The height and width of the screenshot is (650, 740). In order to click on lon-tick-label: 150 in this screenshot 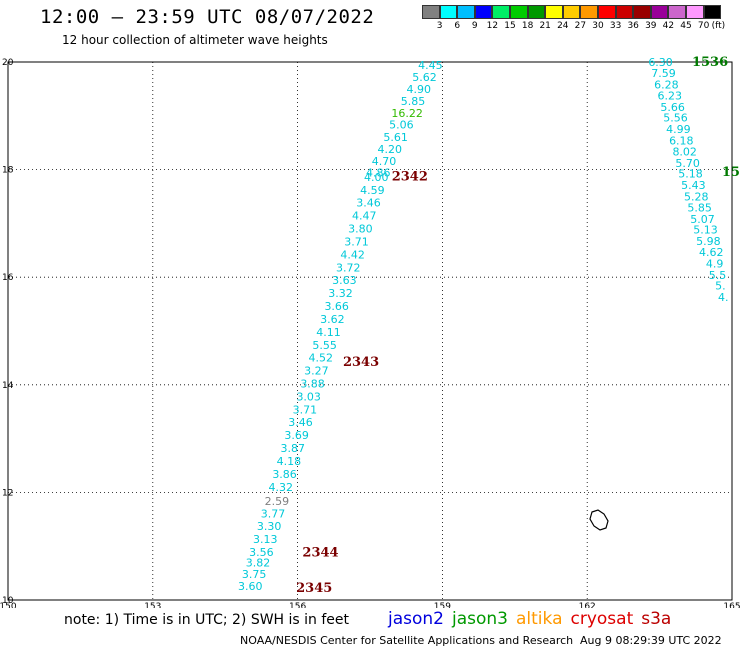, I will do `click(8, 605)`.